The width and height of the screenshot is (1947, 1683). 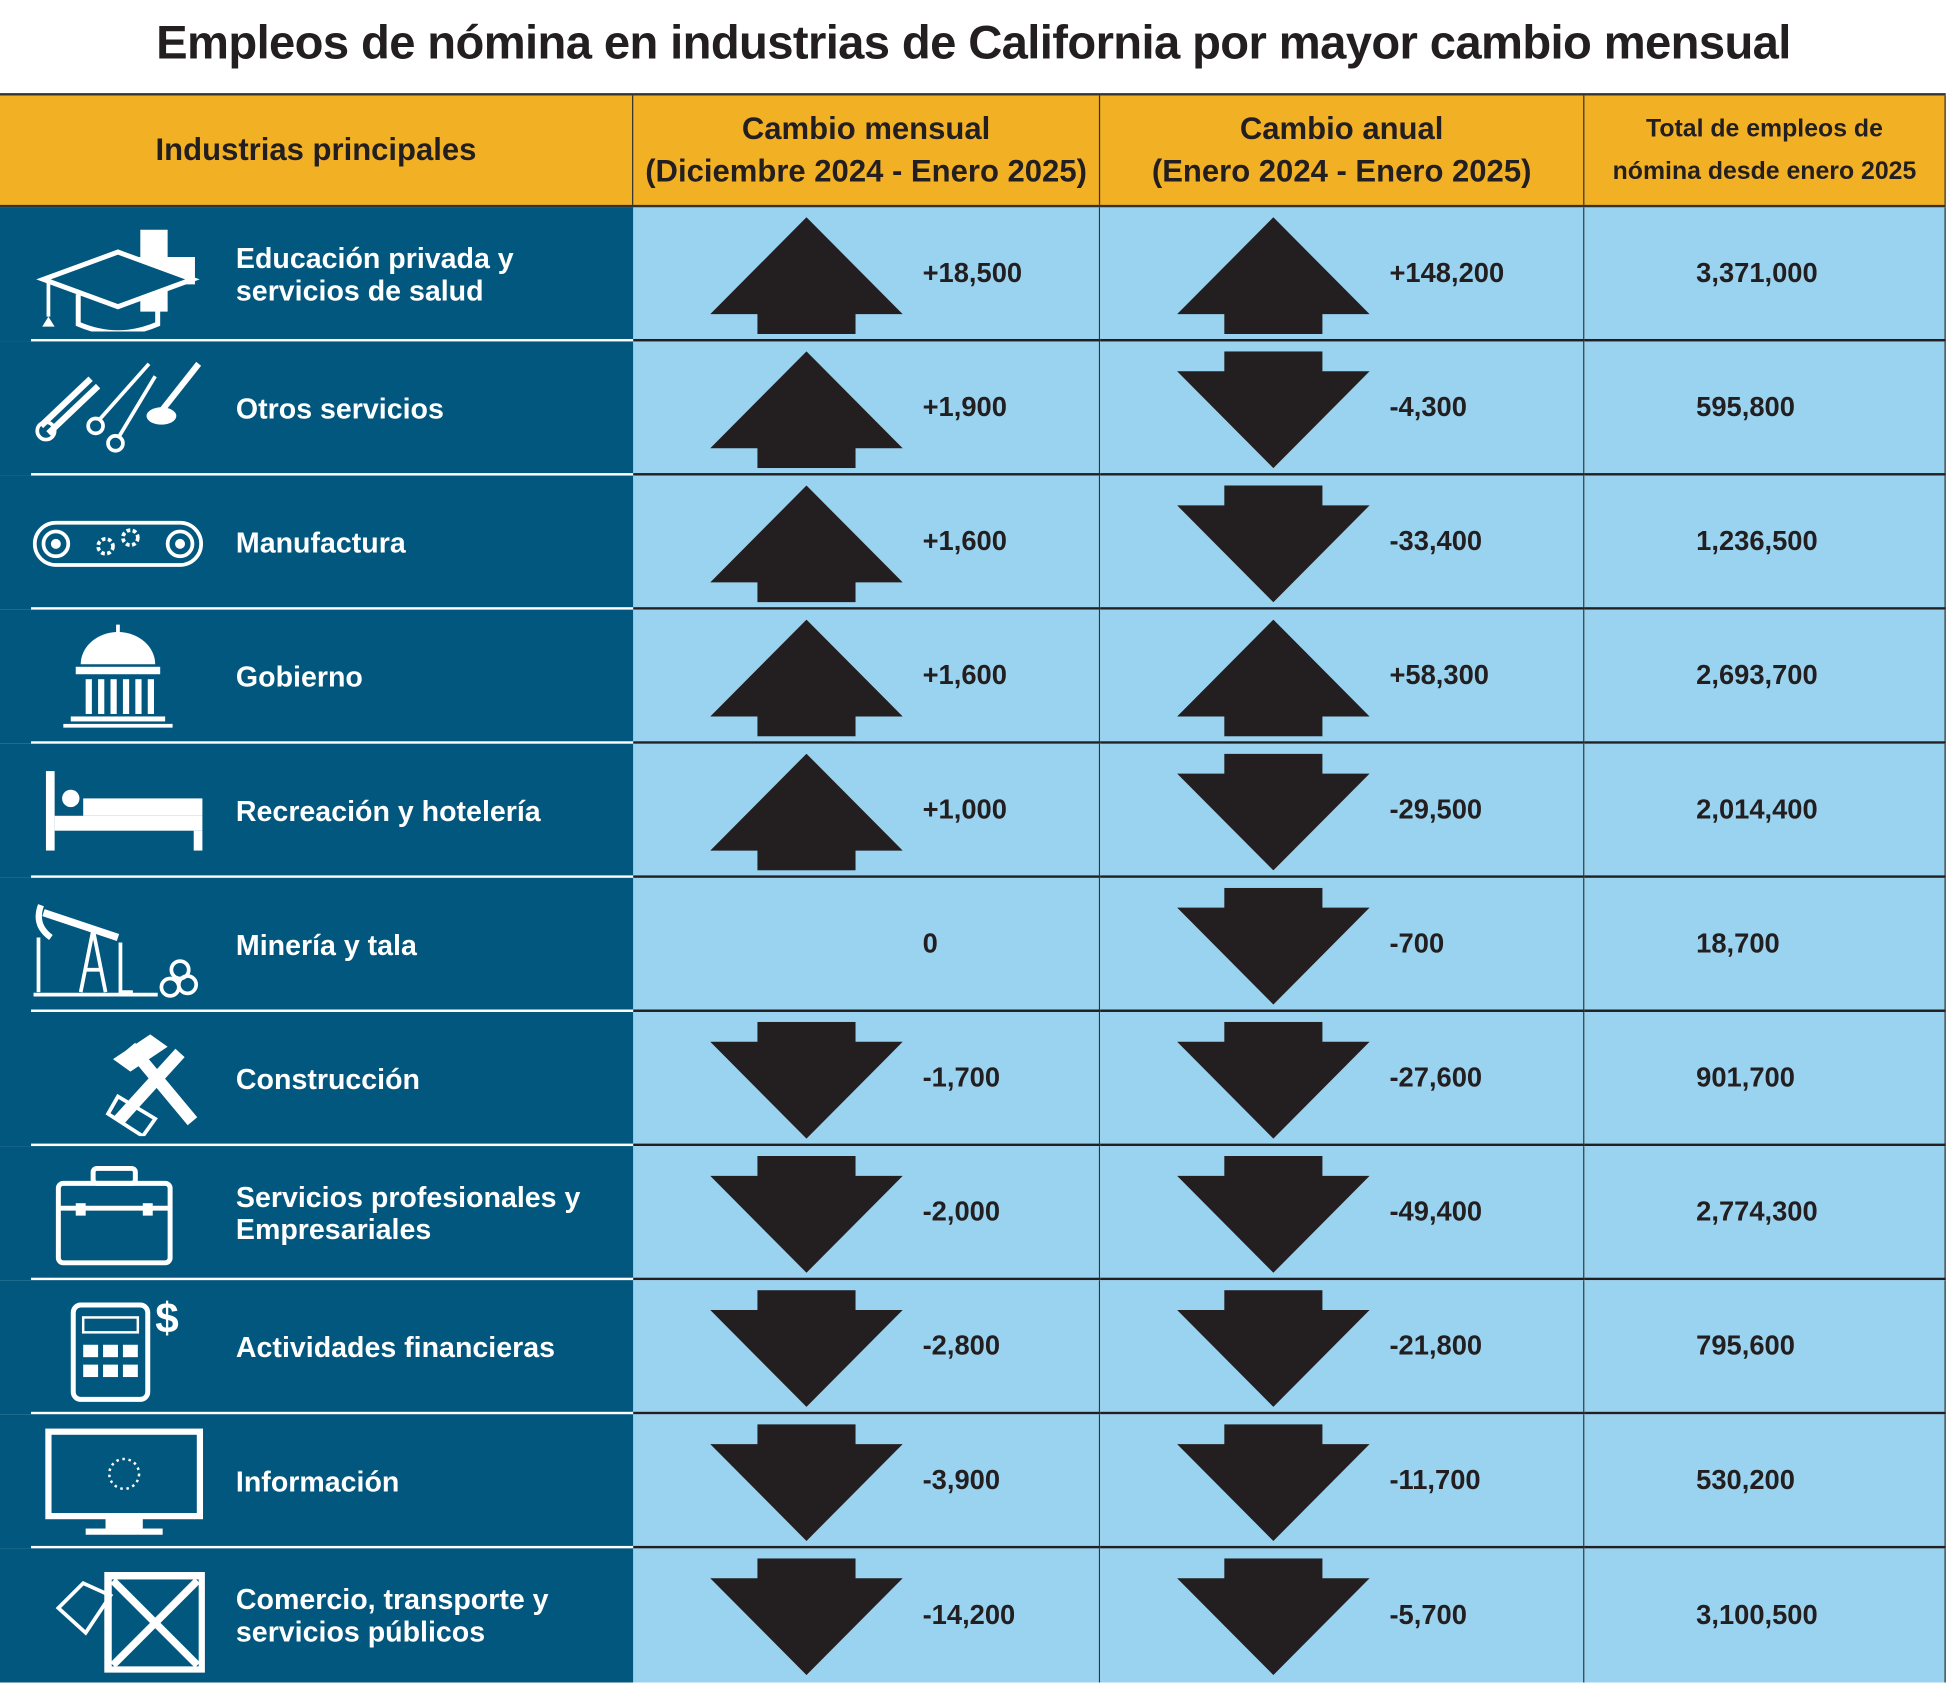 What do you see at coordinates (867, 274) in the screenshot?
I see `monthly-change-cell: +18,500` at bounding box center [867, 274].